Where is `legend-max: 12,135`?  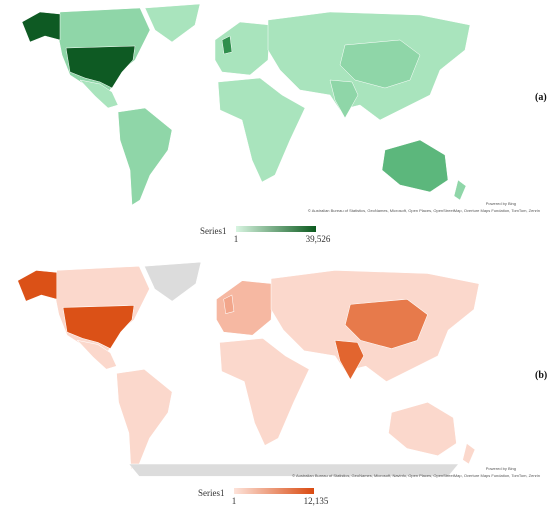
legend-max: 12,135 is located at coordinates (316, 501).